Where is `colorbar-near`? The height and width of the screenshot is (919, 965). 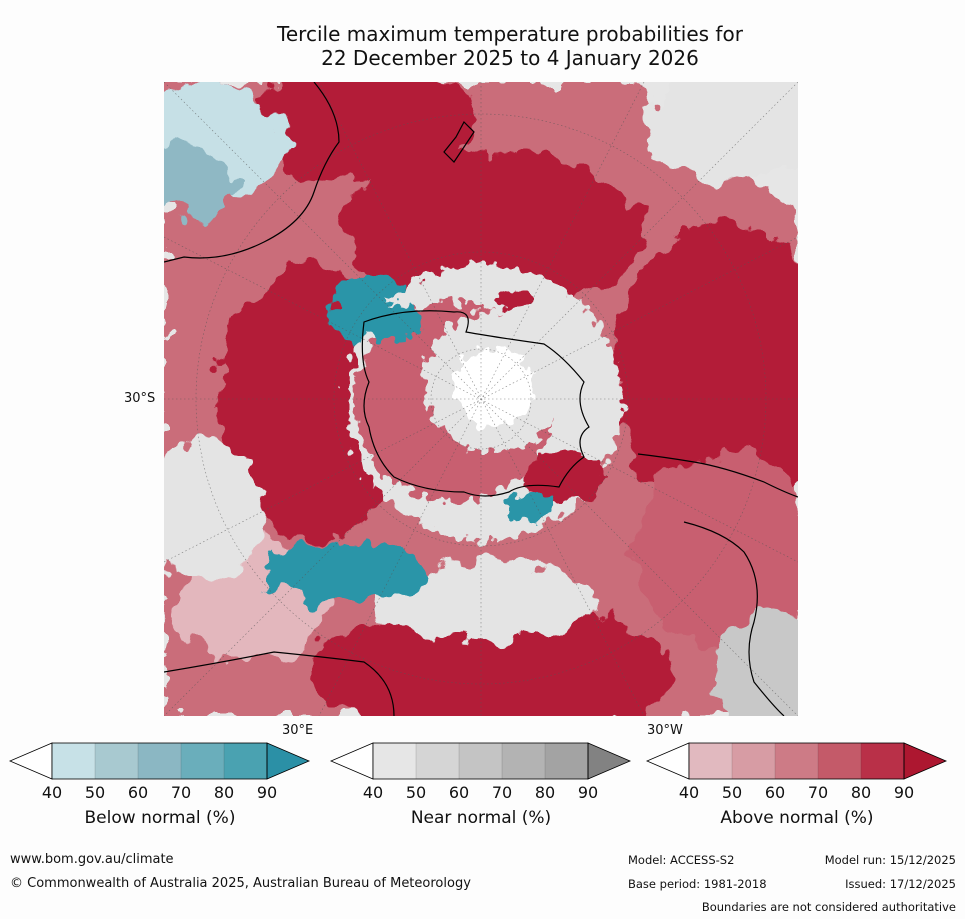
colorbar-near is located at coordinates (480, 761).